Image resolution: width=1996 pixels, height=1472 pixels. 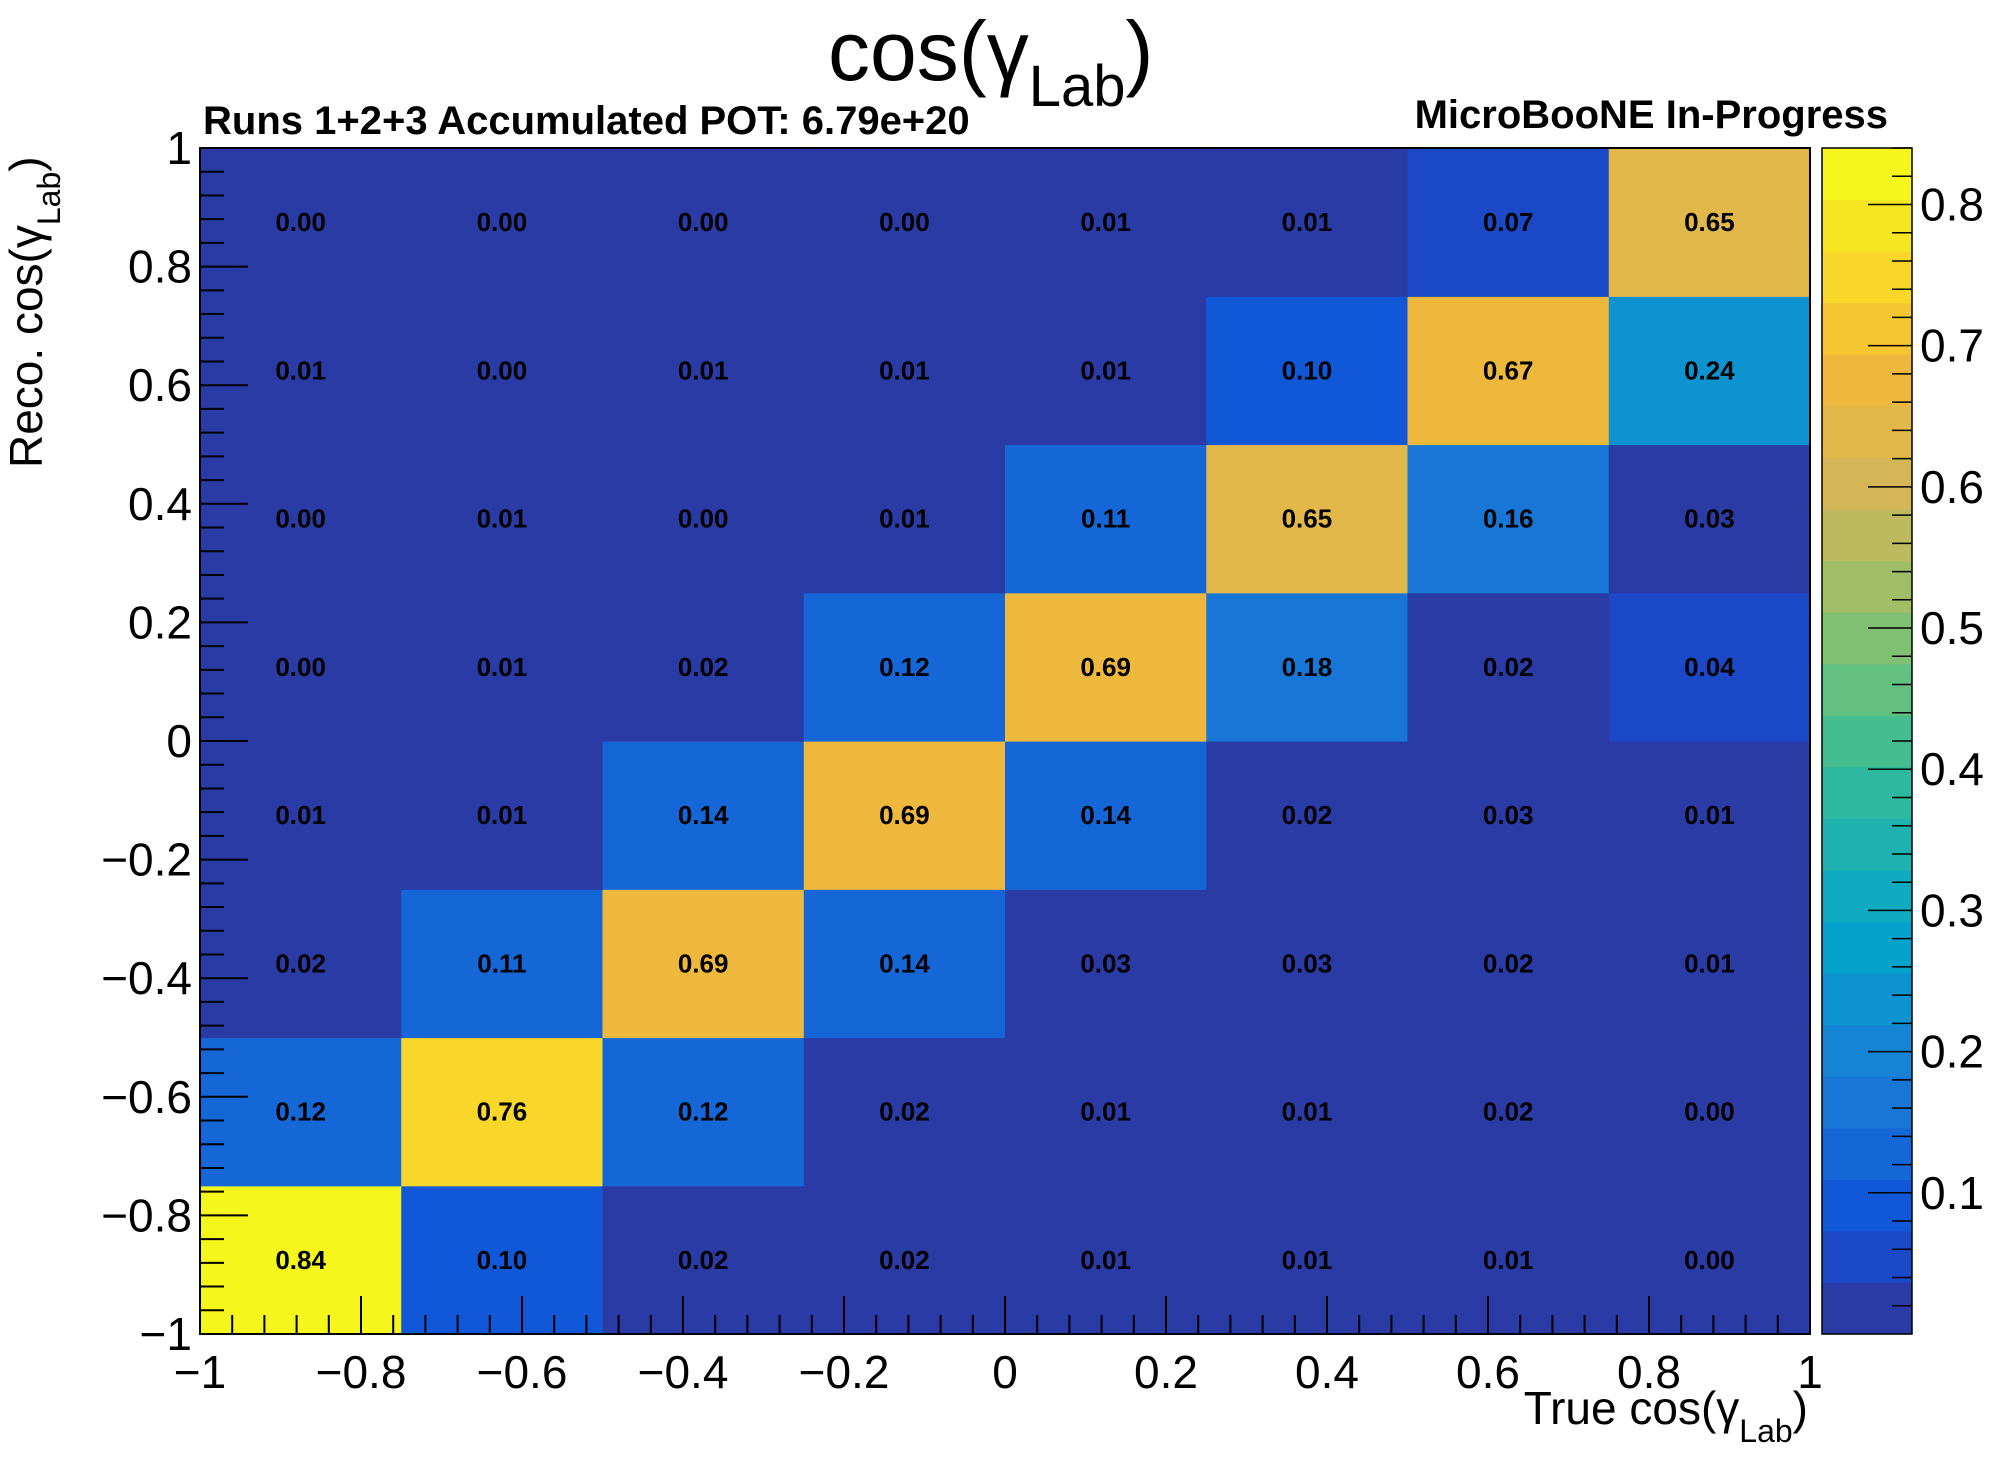 I want to click on x-tick-label: −1, so click(x=200, y=1372).